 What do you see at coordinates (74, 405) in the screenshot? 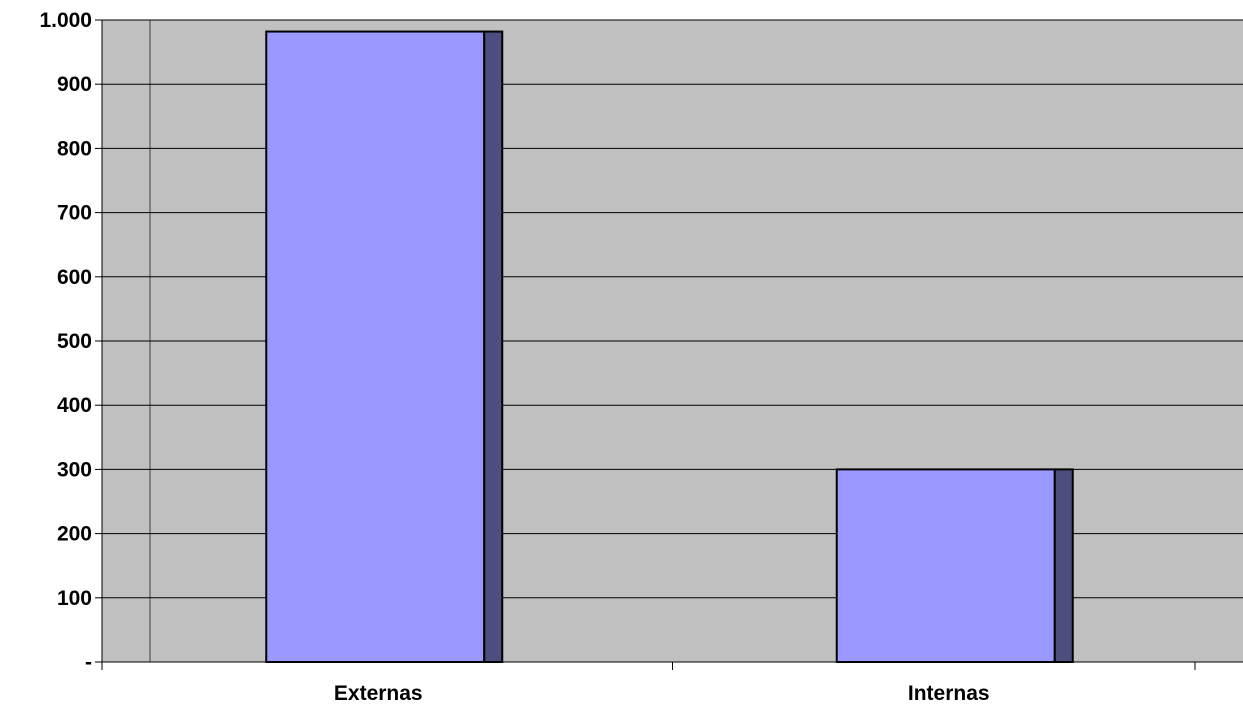
I see `y-tick-label: 400` at bounding box center [74, 405].